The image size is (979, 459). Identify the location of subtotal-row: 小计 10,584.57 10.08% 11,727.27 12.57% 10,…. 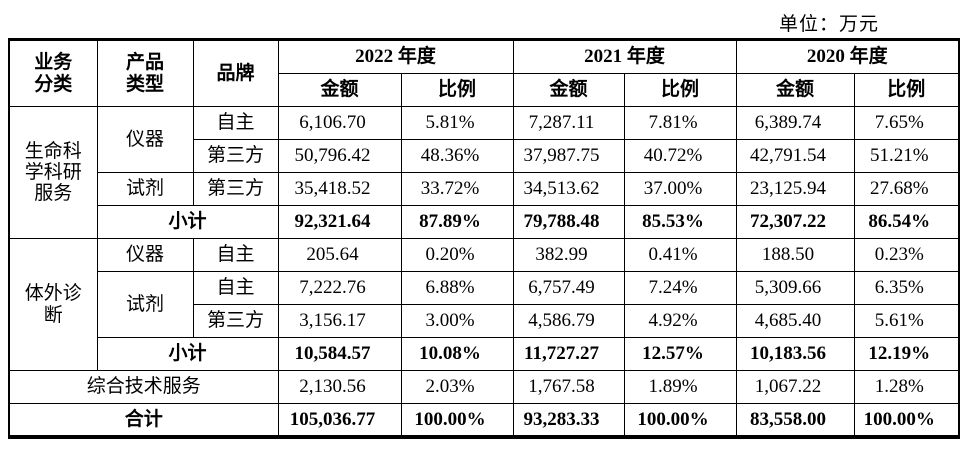
(484, 354).